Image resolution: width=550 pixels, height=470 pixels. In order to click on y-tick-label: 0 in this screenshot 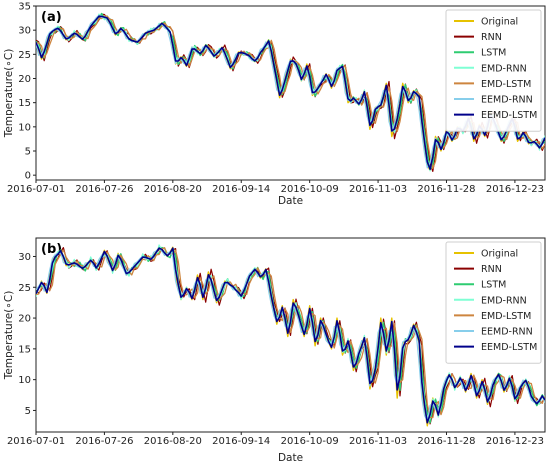, I will do `click(28, 176)`.